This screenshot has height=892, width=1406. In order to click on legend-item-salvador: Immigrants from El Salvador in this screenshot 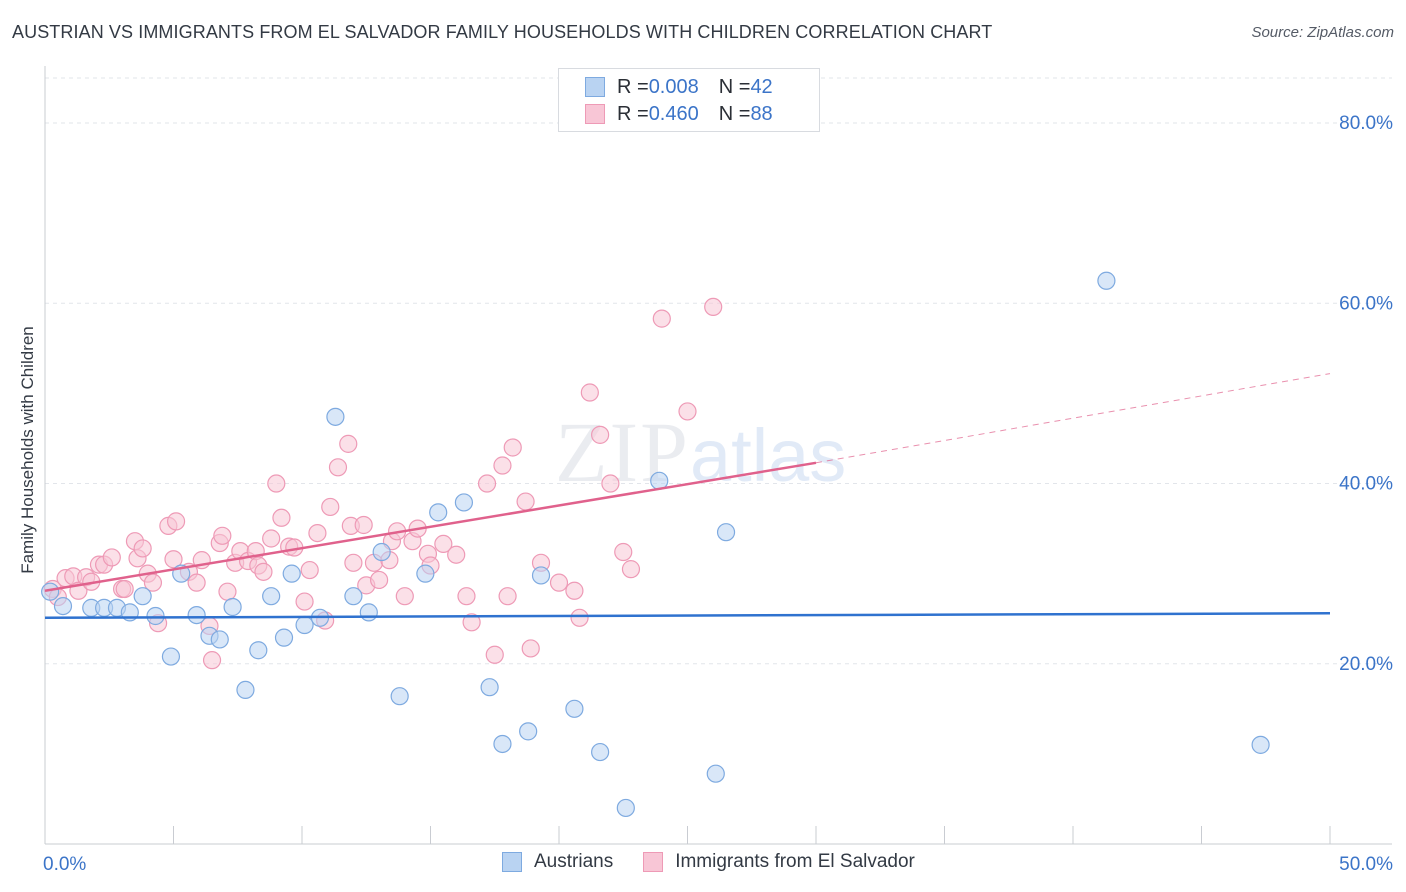, I will do `click(779, 862)`.